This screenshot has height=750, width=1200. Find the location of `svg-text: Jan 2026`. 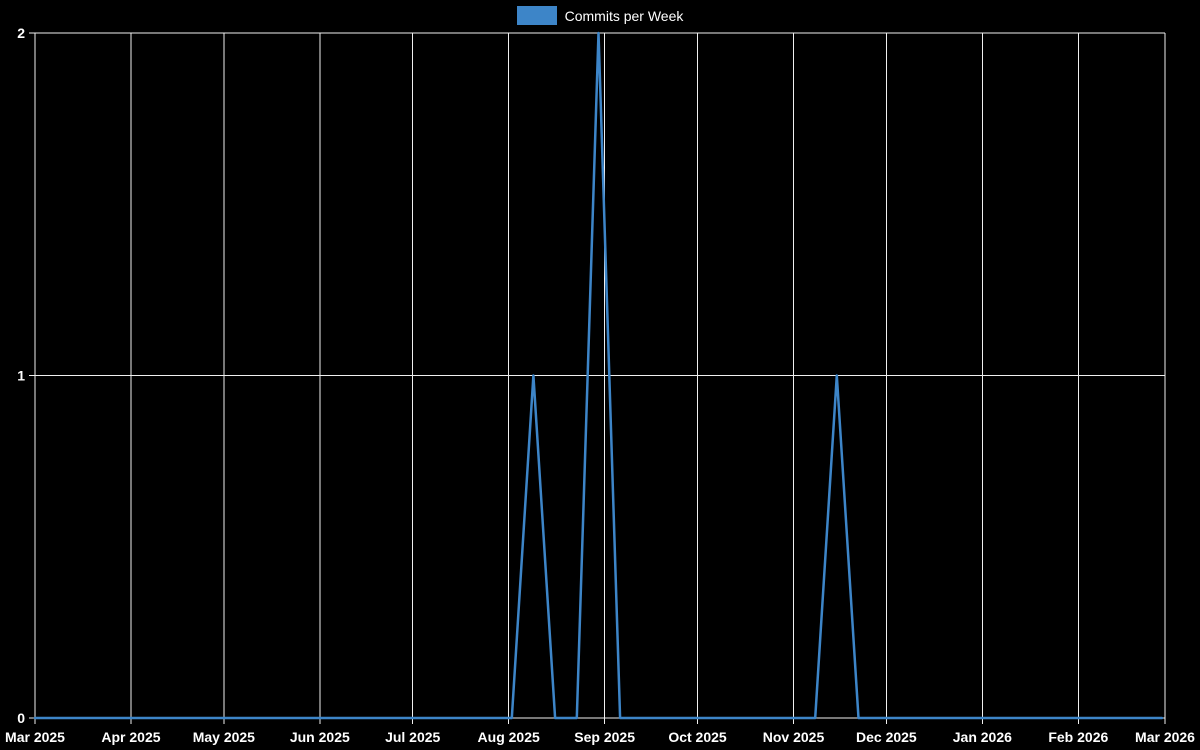

svg-text: Jan 2026 is located at coordinates (982, 737).